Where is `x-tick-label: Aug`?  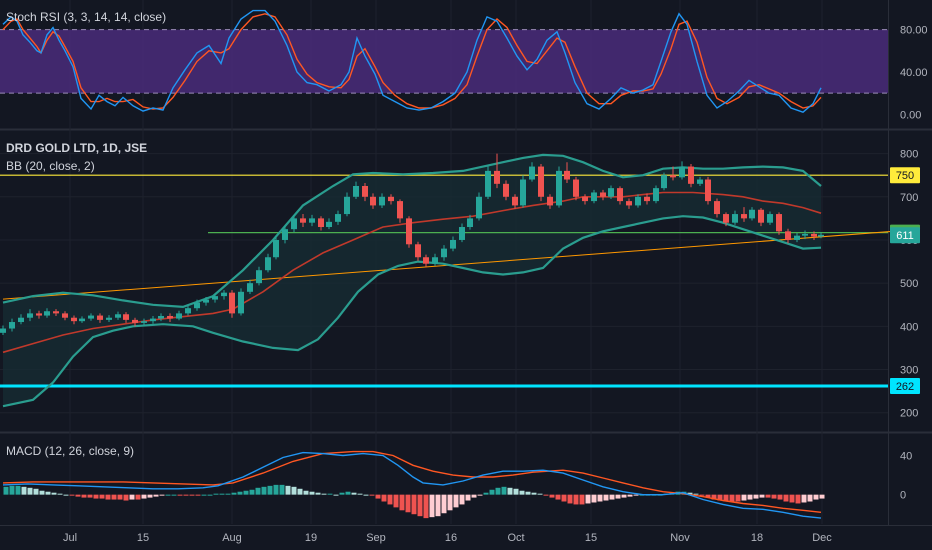 x-tick-label: Aug is located at coordinates (232, 538).